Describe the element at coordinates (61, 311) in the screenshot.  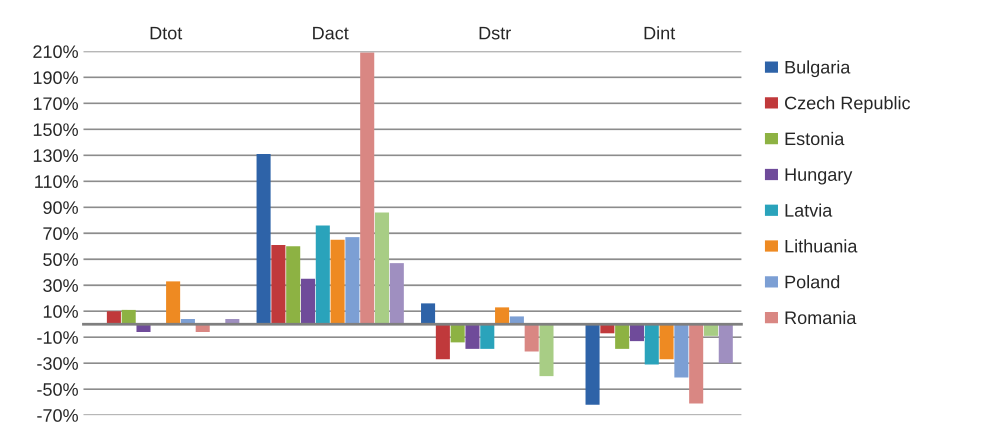
I see `y-tick-label: 10%` at that location.